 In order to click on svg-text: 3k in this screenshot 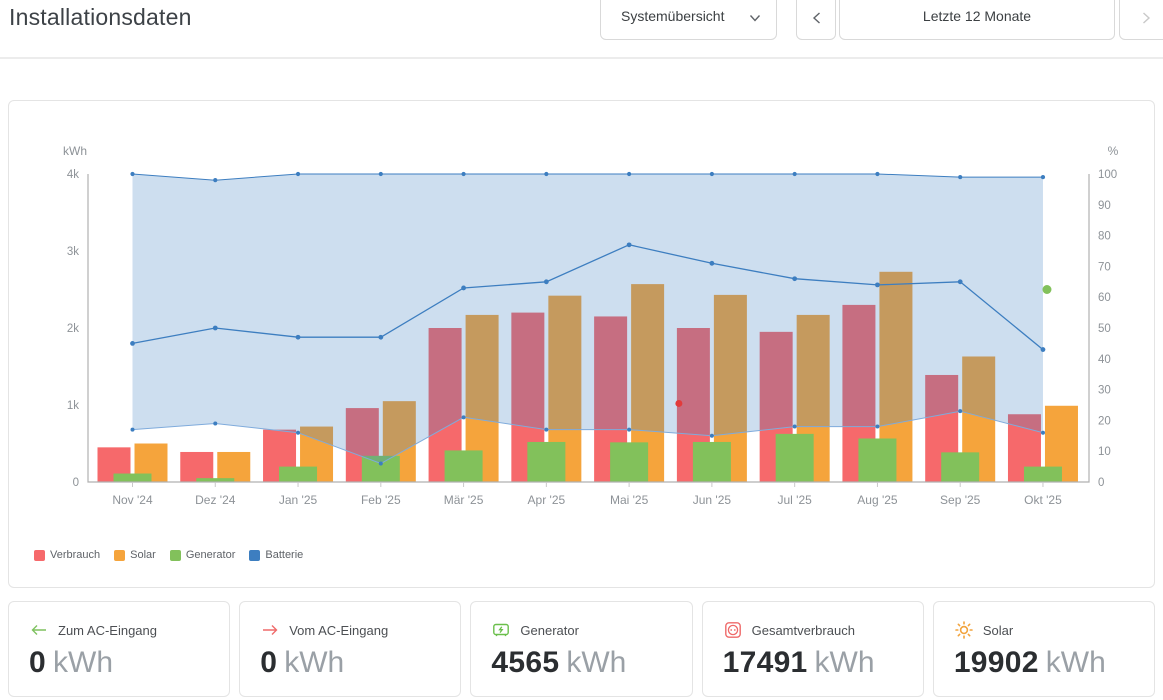, I will do `click(73, 252)`.